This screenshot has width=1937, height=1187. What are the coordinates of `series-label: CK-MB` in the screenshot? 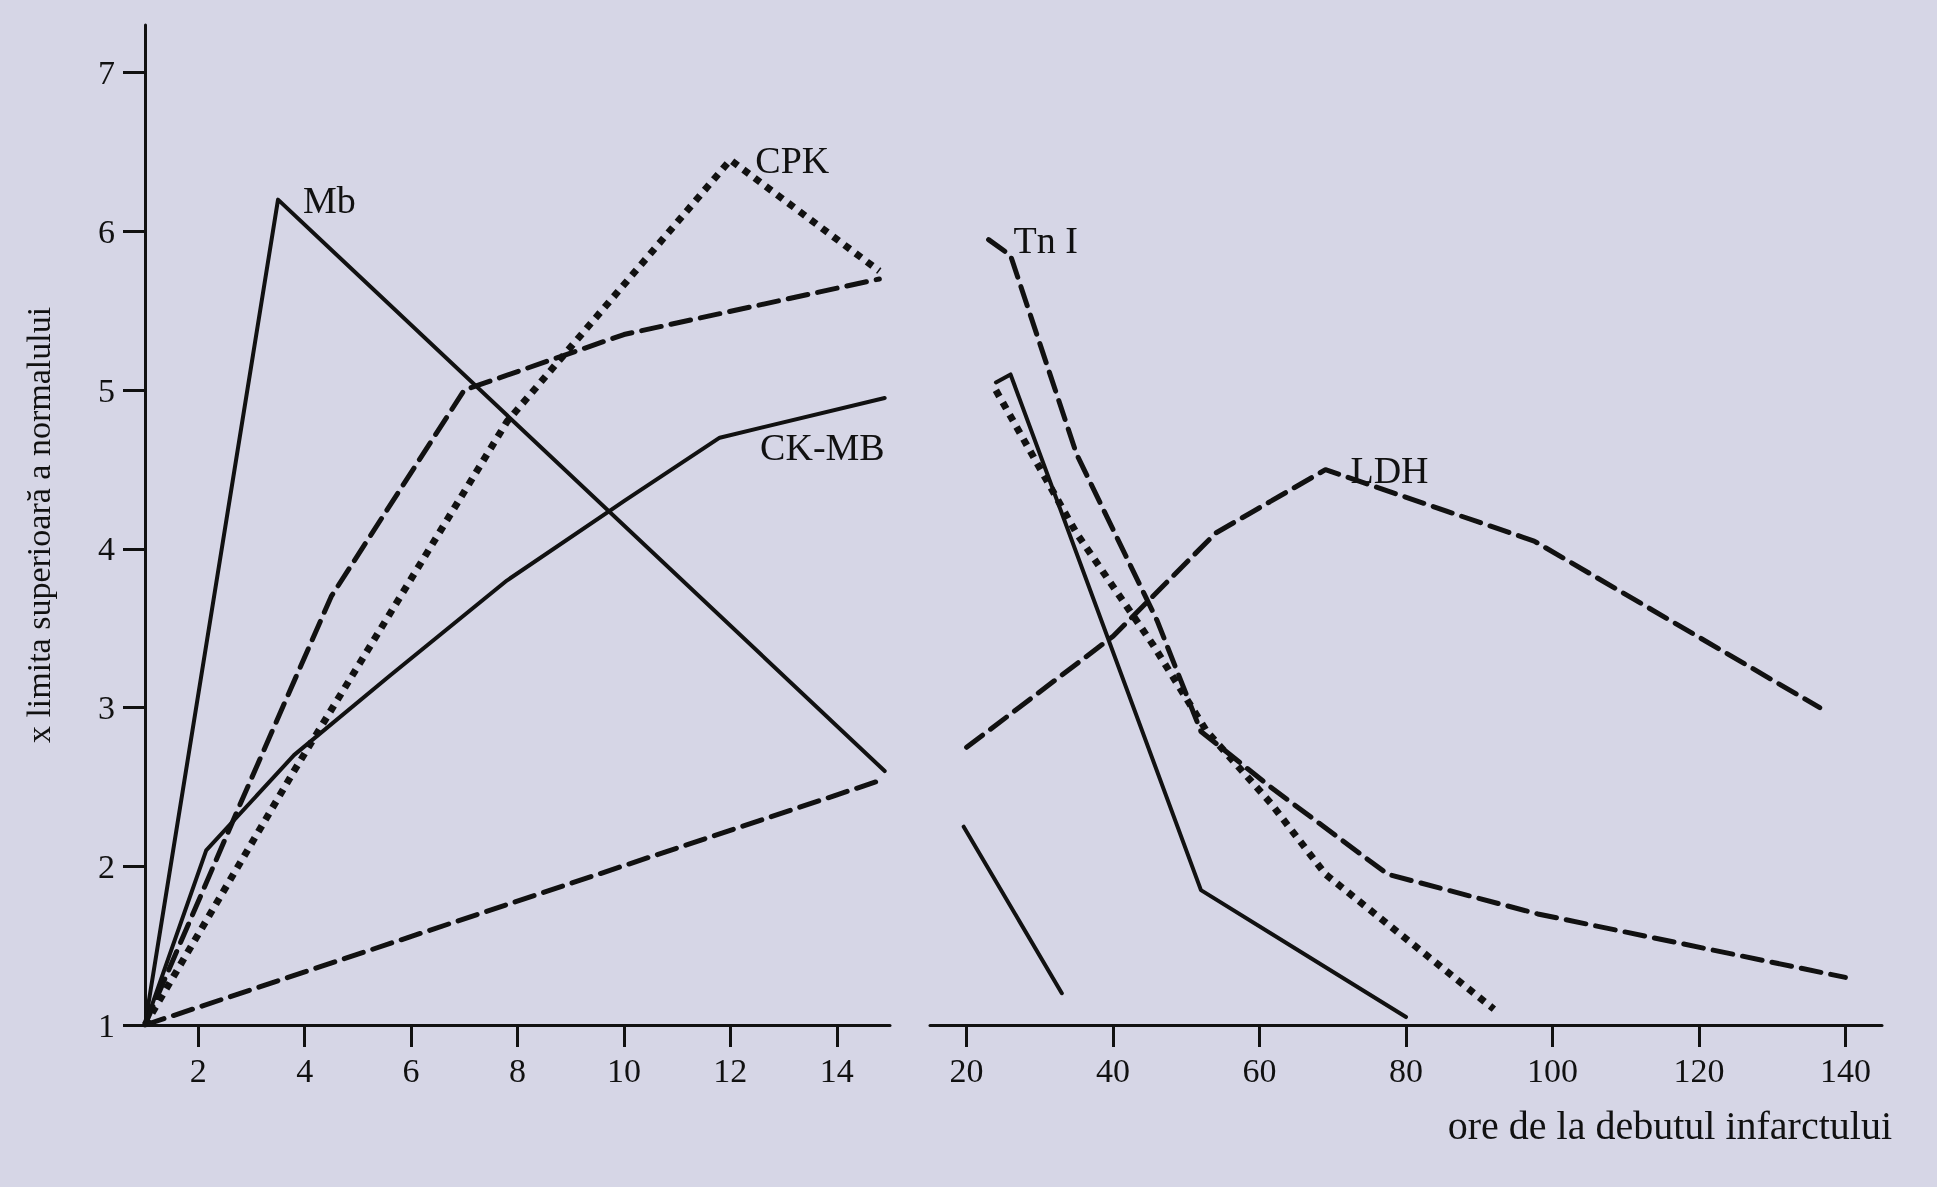 It's located at (822, 447).